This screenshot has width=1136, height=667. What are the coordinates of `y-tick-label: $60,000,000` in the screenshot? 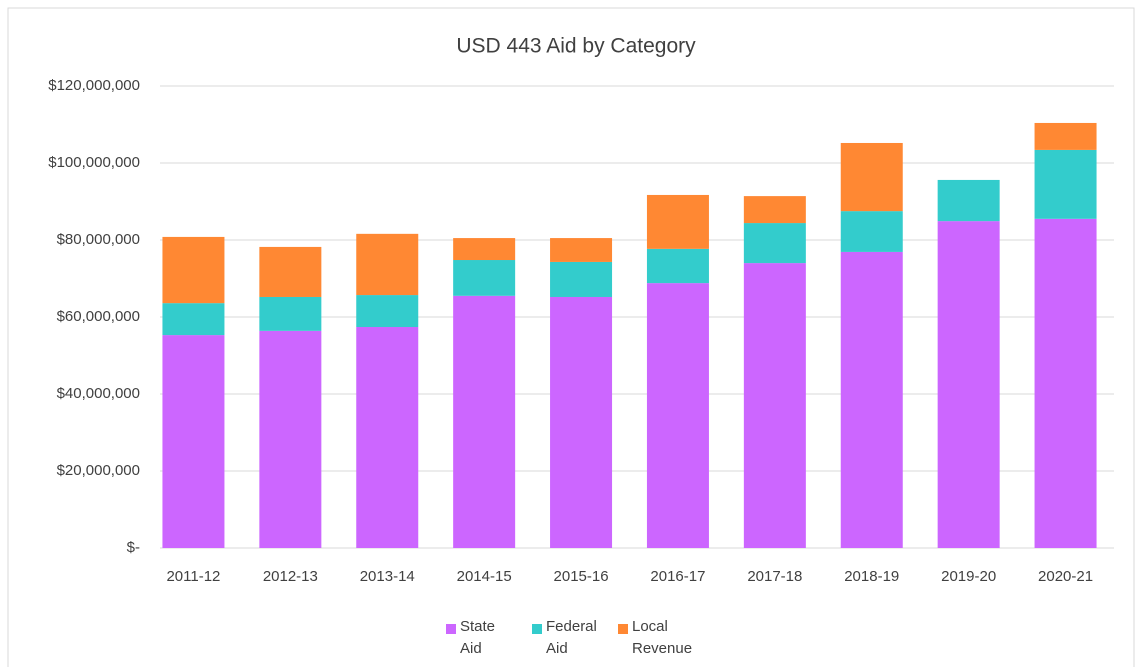 It's located at (98, 316).